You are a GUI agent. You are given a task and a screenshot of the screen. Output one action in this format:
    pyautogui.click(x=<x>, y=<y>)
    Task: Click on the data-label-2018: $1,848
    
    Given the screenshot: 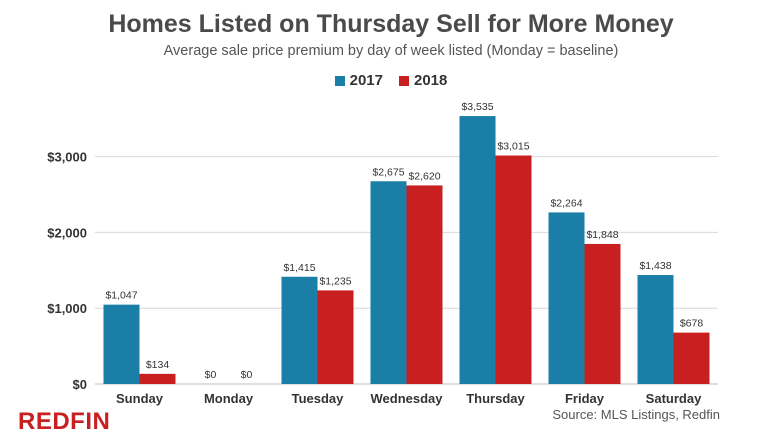 What is the action you would take?
    pyautogui.click(x=602, y=235)
    